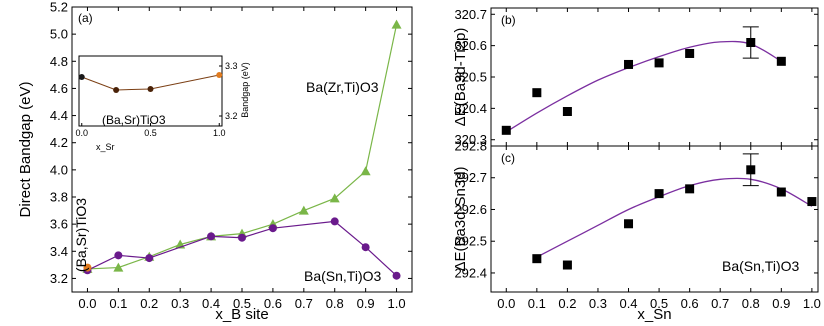  What do you see at coordinates (59, 34) in the screenshot?
I see `y-tick-label: 5.0` at bounding box center [59, 34].